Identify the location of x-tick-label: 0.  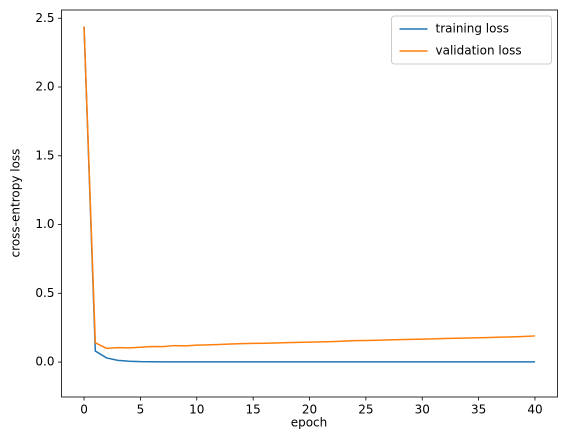
(84, 410).